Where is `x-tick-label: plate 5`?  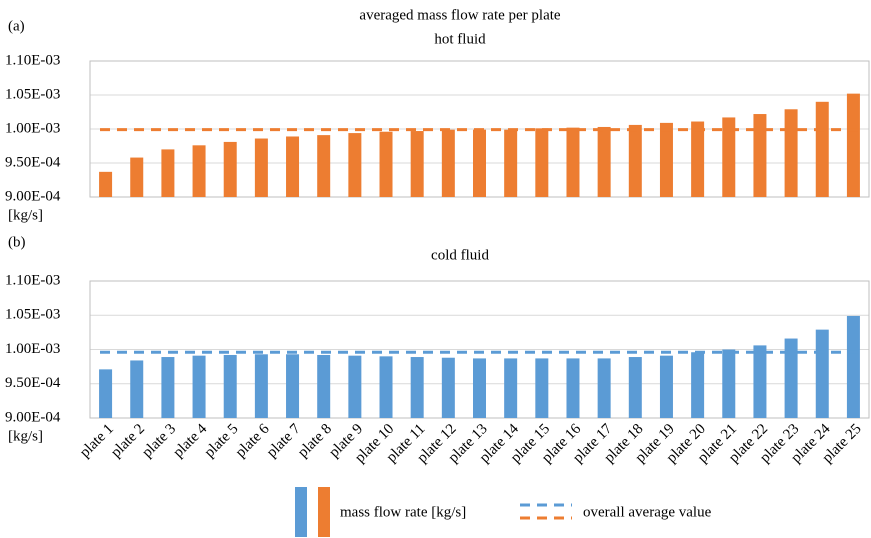
x-tick-label: plate 5 is located at coordinates (222, 441).